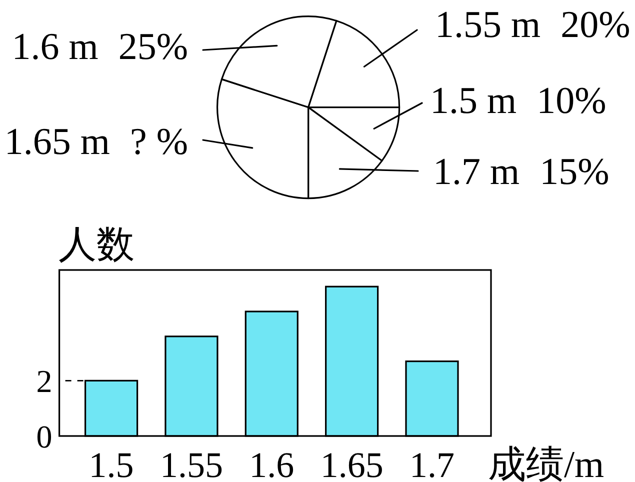  Describe the element at coordinates (44, 381) in the screenshot. I see `y-tick-label: 2` at that location.